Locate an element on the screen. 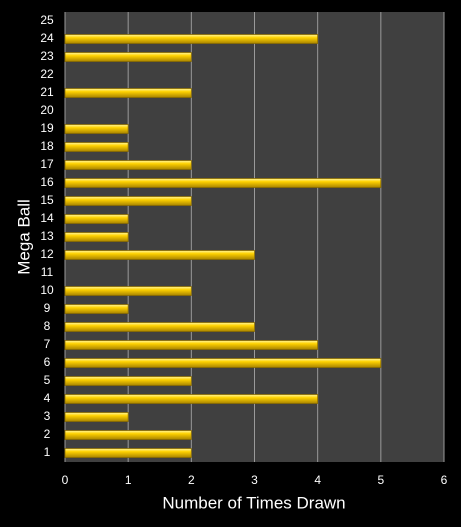  y-tick-label: 22 is located at coordinates (47, 74).